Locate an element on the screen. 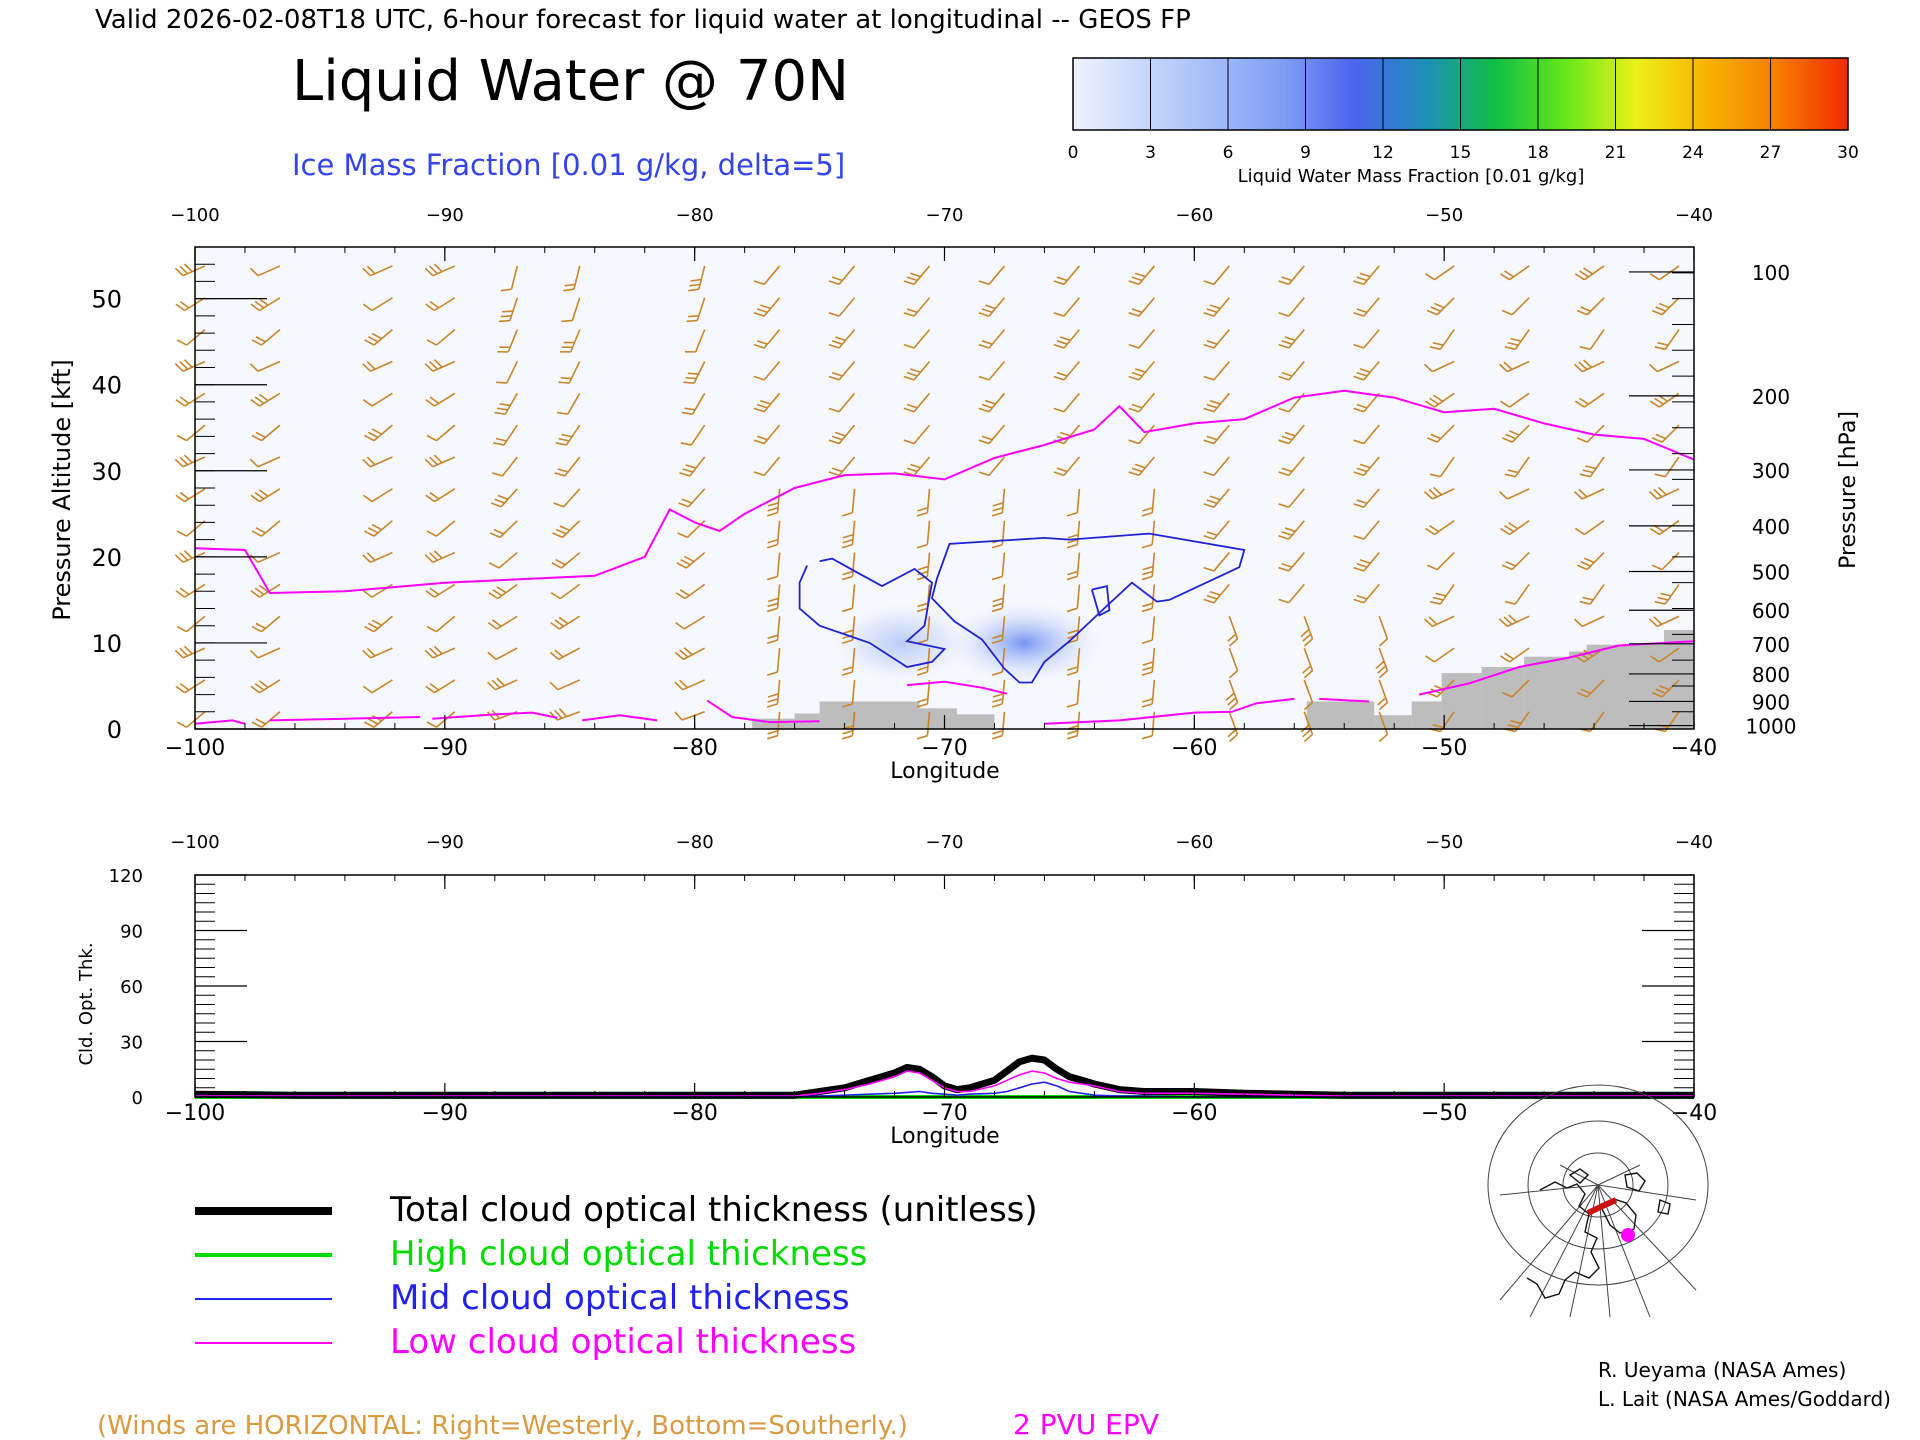 Image resolution: width=1920 pixels, height=1440 pixels. ice-contours-layer is located at coordinates (1022, 608).